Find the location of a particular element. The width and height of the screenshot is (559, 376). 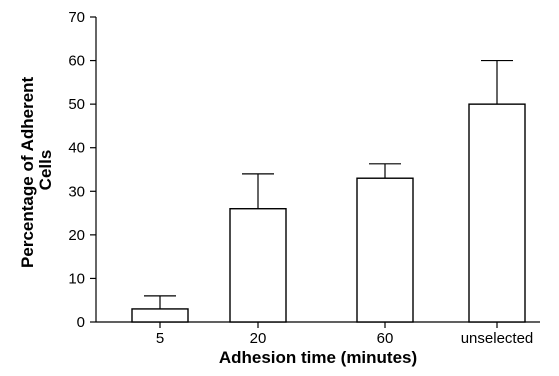

y-axis: 0 10 20 30 40 50 60 70 is located at coordinates (82, 170).